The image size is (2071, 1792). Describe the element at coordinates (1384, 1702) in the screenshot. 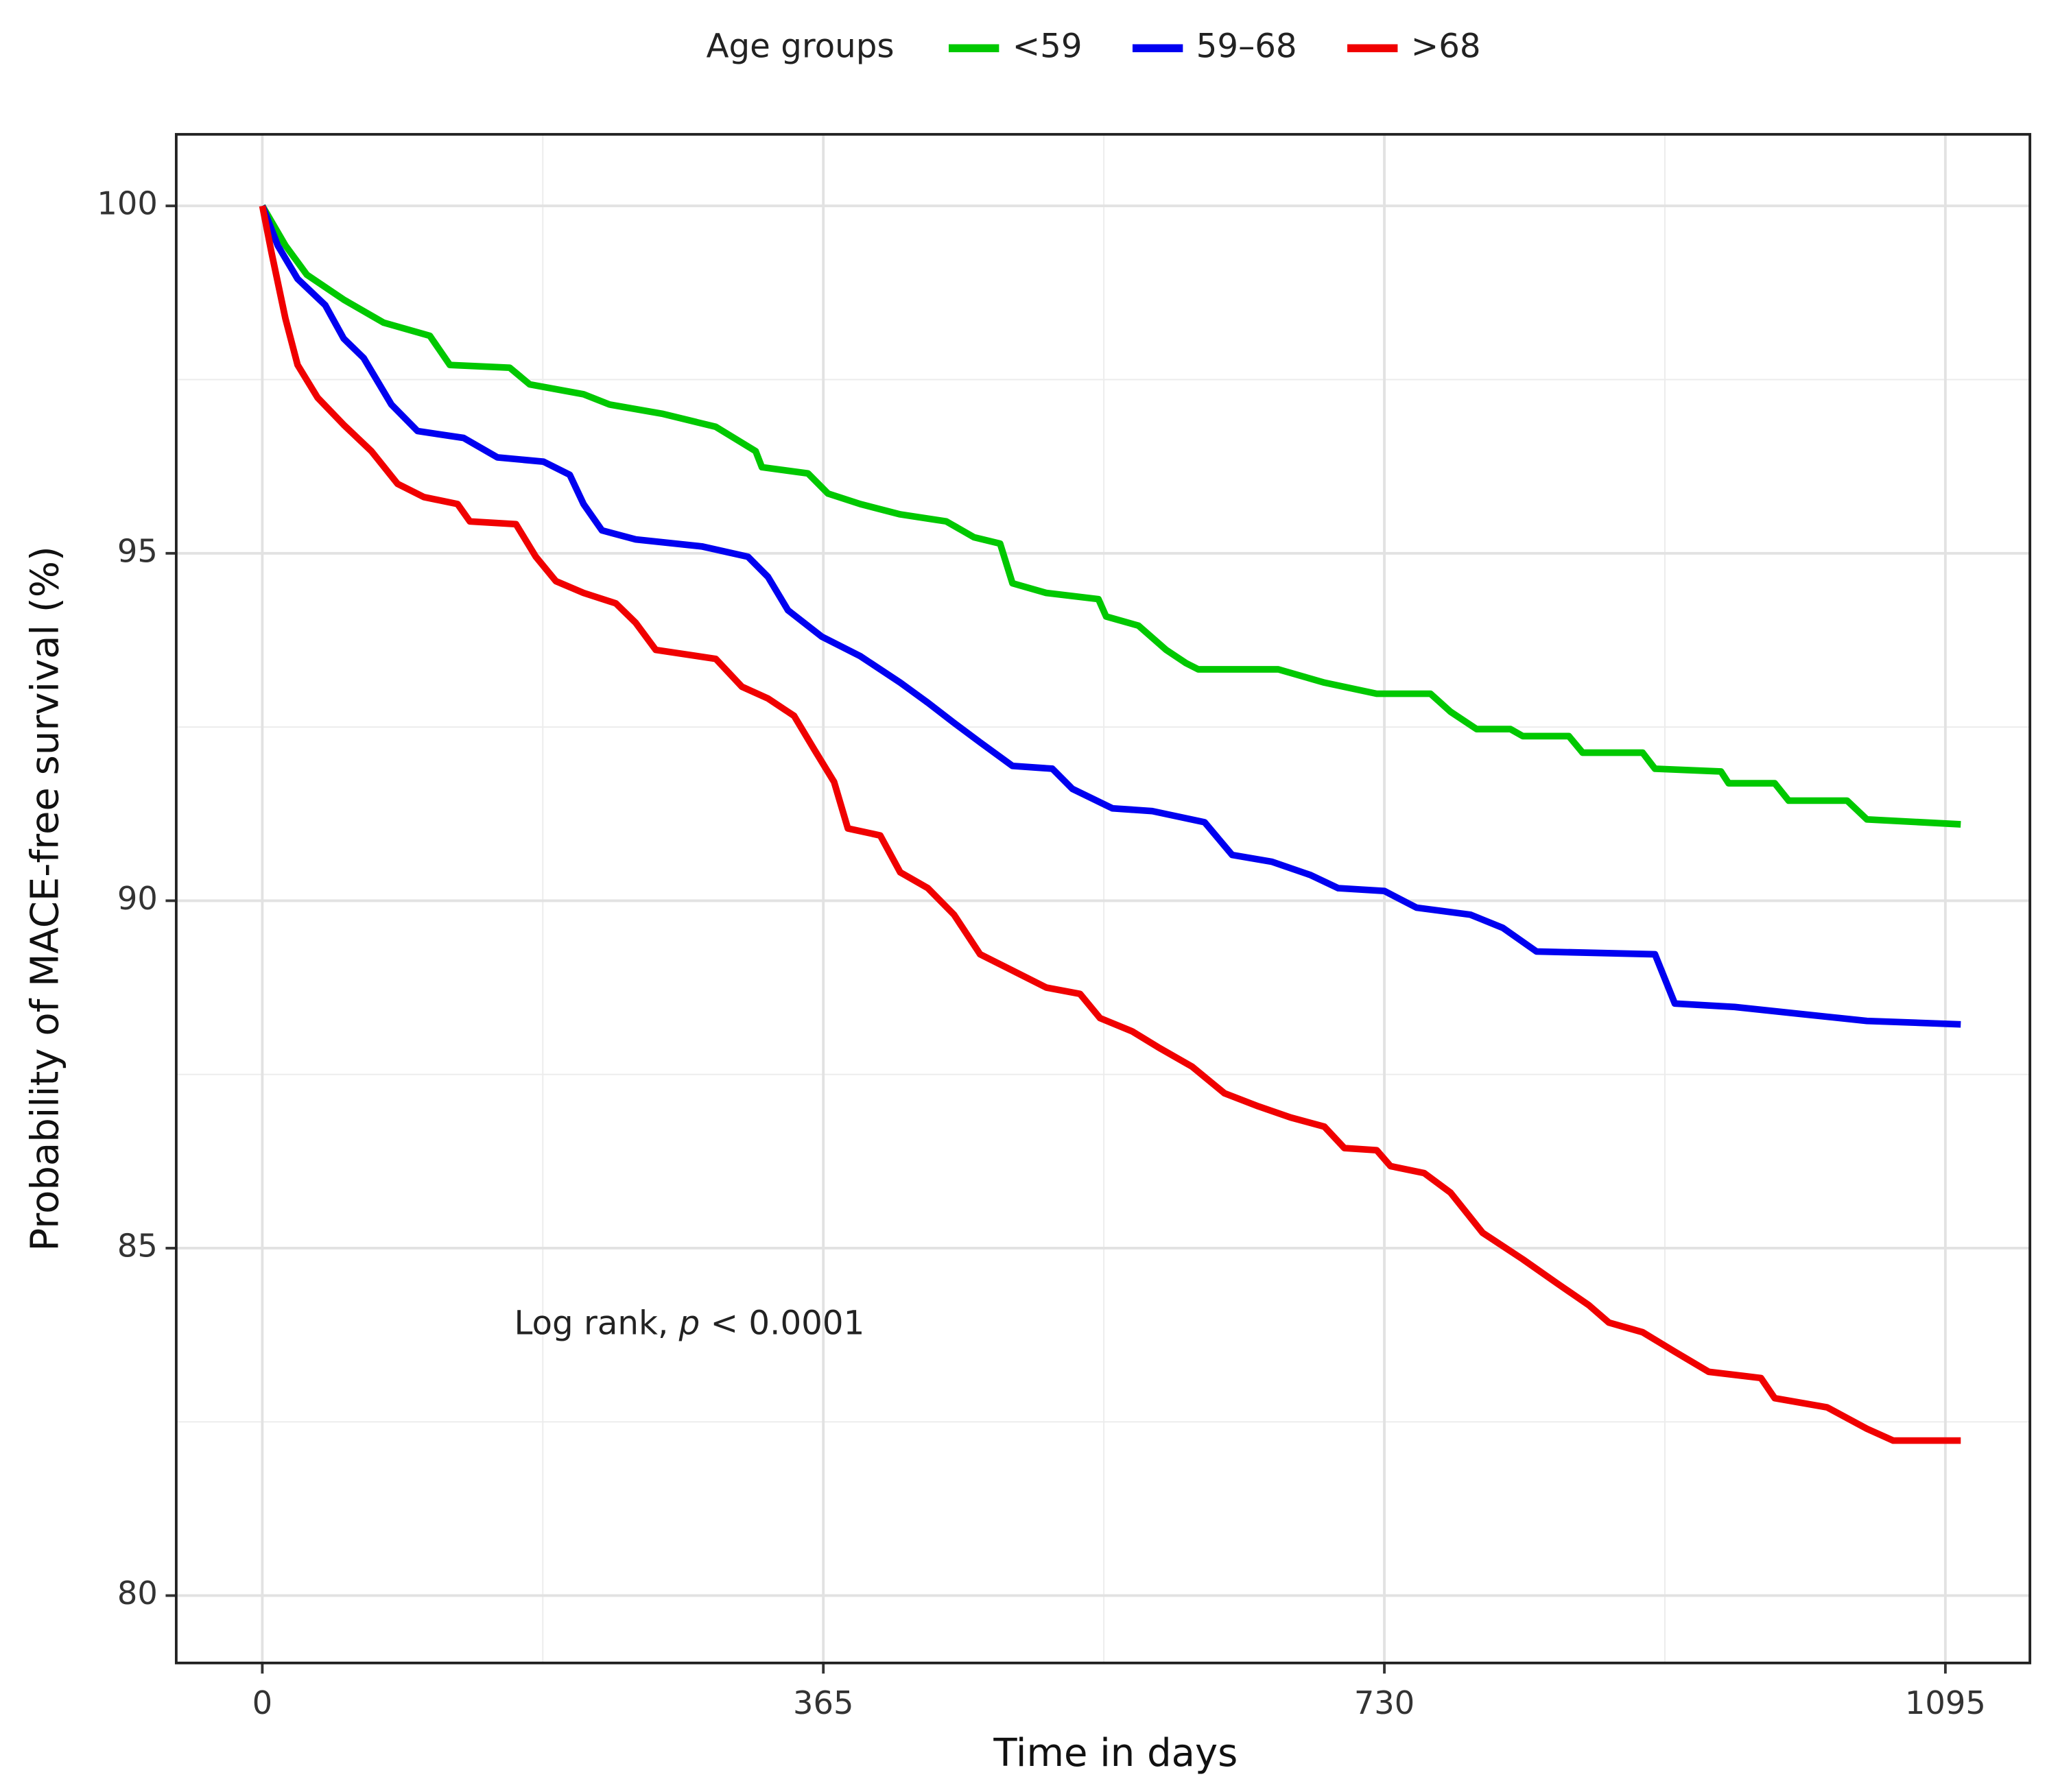

I see `x-tick-label: 730` at that location.